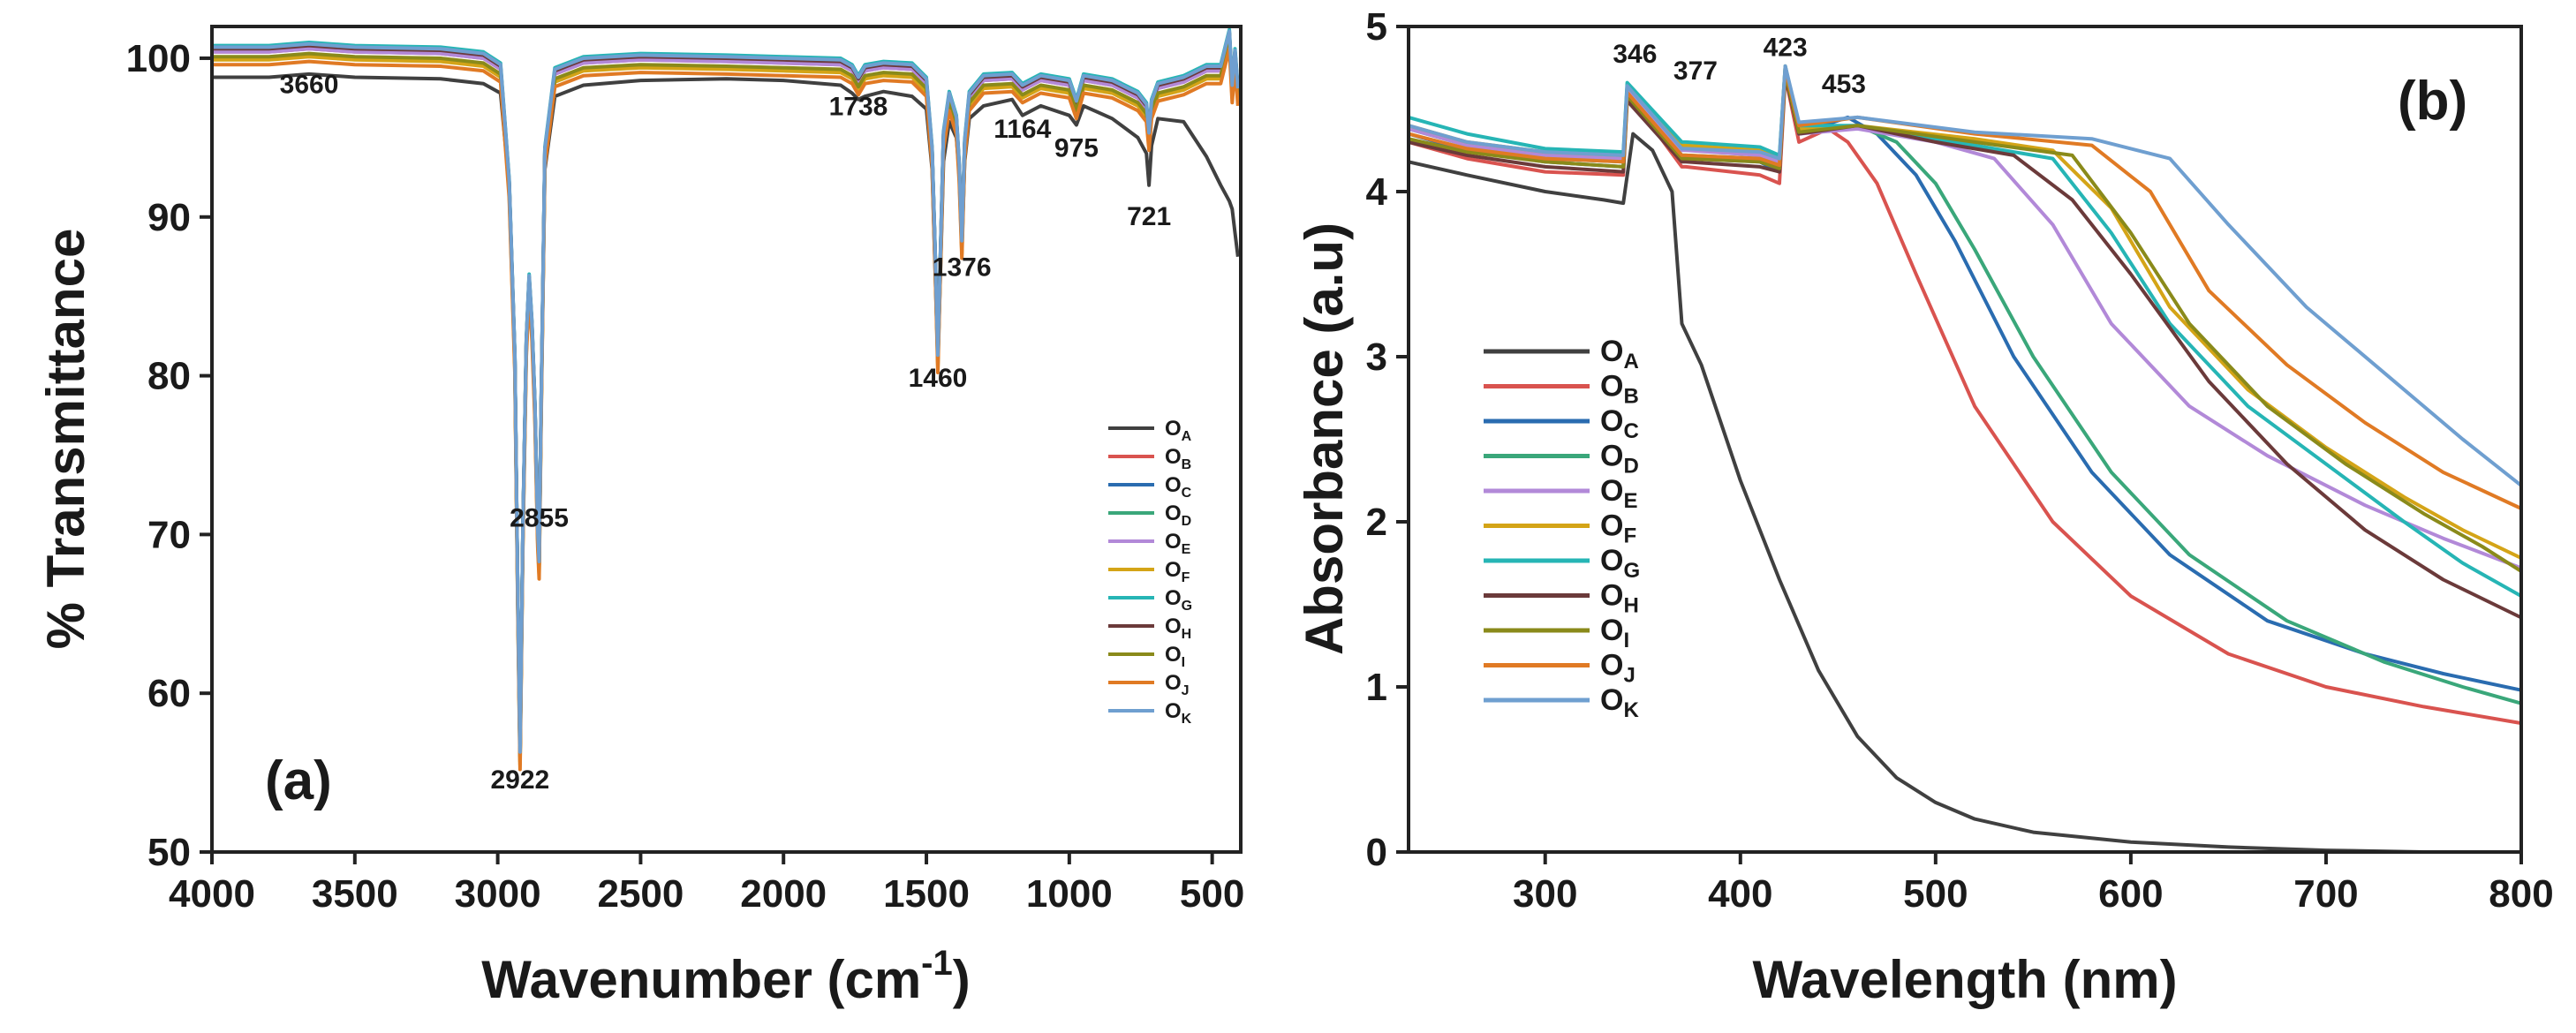 This screenshot has width=2576, height=1033. Describe the element at coordinates (1187, 493) in the screenshot. I see `ftir-legend-label-sub: C` at that location.